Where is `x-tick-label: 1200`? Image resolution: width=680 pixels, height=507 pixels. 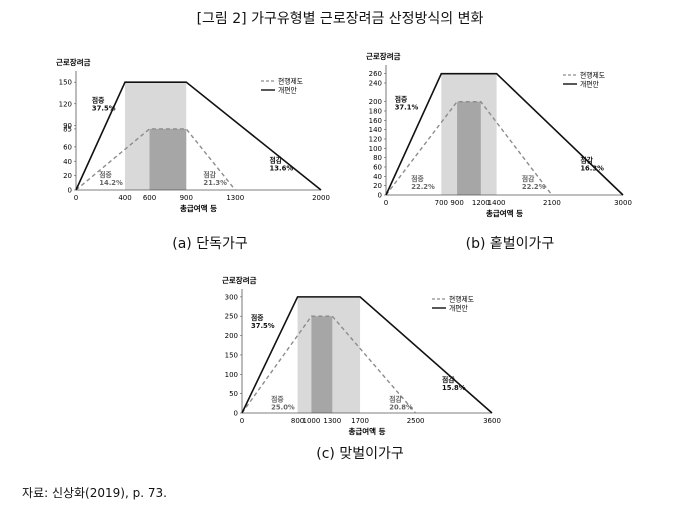 x-tick-label: 1200 is located at coordinates (481, 203).